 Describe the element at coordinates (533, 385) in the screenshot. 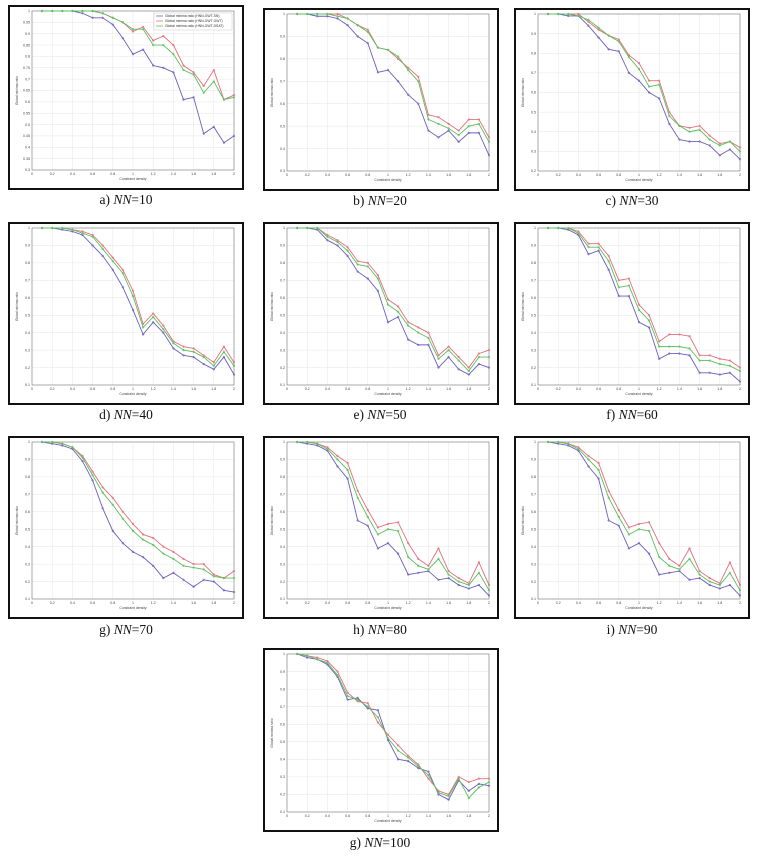

I see `y-tick-label: 0.1` at that location.